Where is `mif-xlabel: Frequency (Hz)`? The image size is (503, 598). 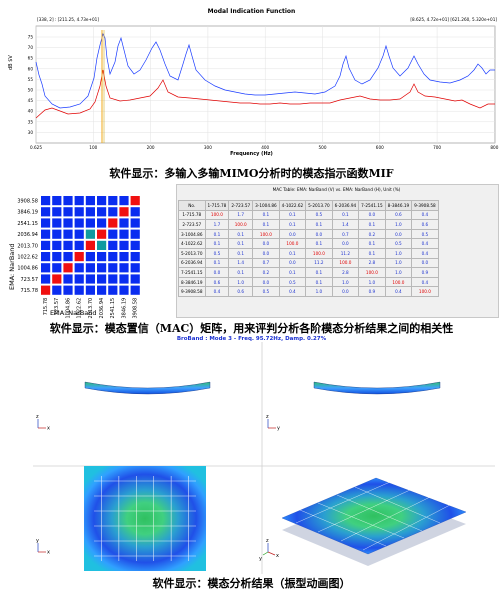
mif-xlabel: Frequency (Hz) is located at coordinates (251, 154).